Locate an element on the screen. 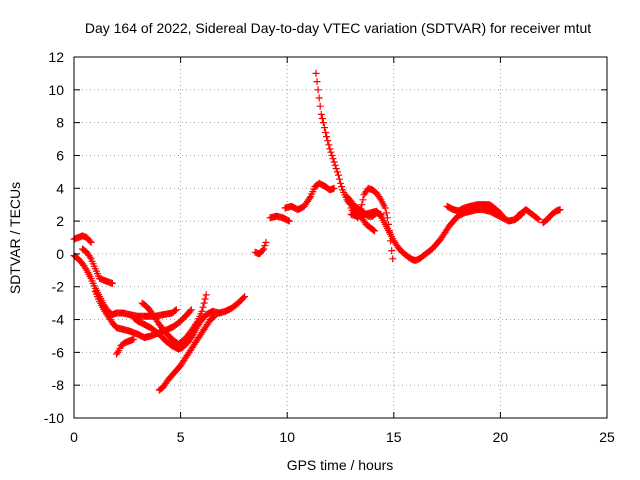 The height and width of the screenshot is (480, 640). y-tick-label: -2 is located at coordinates (58, 287).